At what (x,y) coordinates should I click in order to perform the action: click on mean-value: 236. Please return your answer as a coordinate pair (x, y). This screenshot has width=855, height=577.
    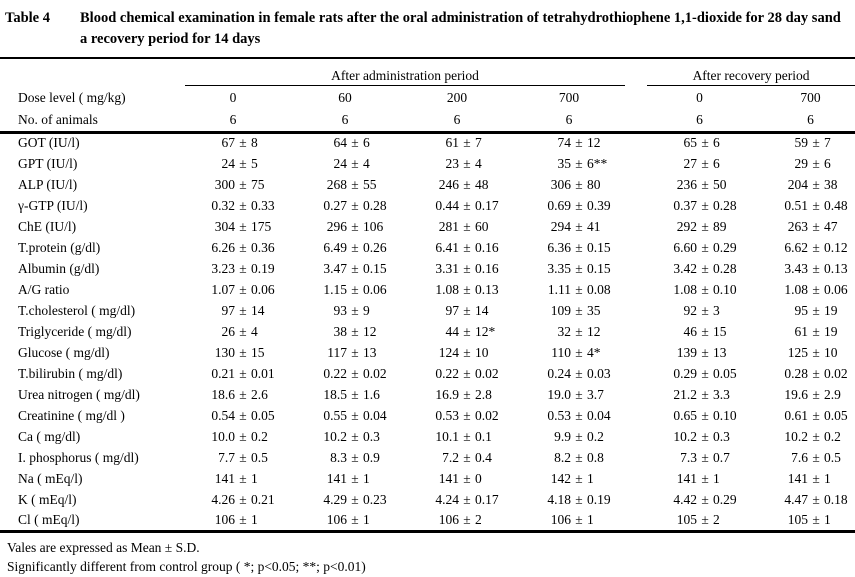
    Looking at the image, I should click on (687, 184).